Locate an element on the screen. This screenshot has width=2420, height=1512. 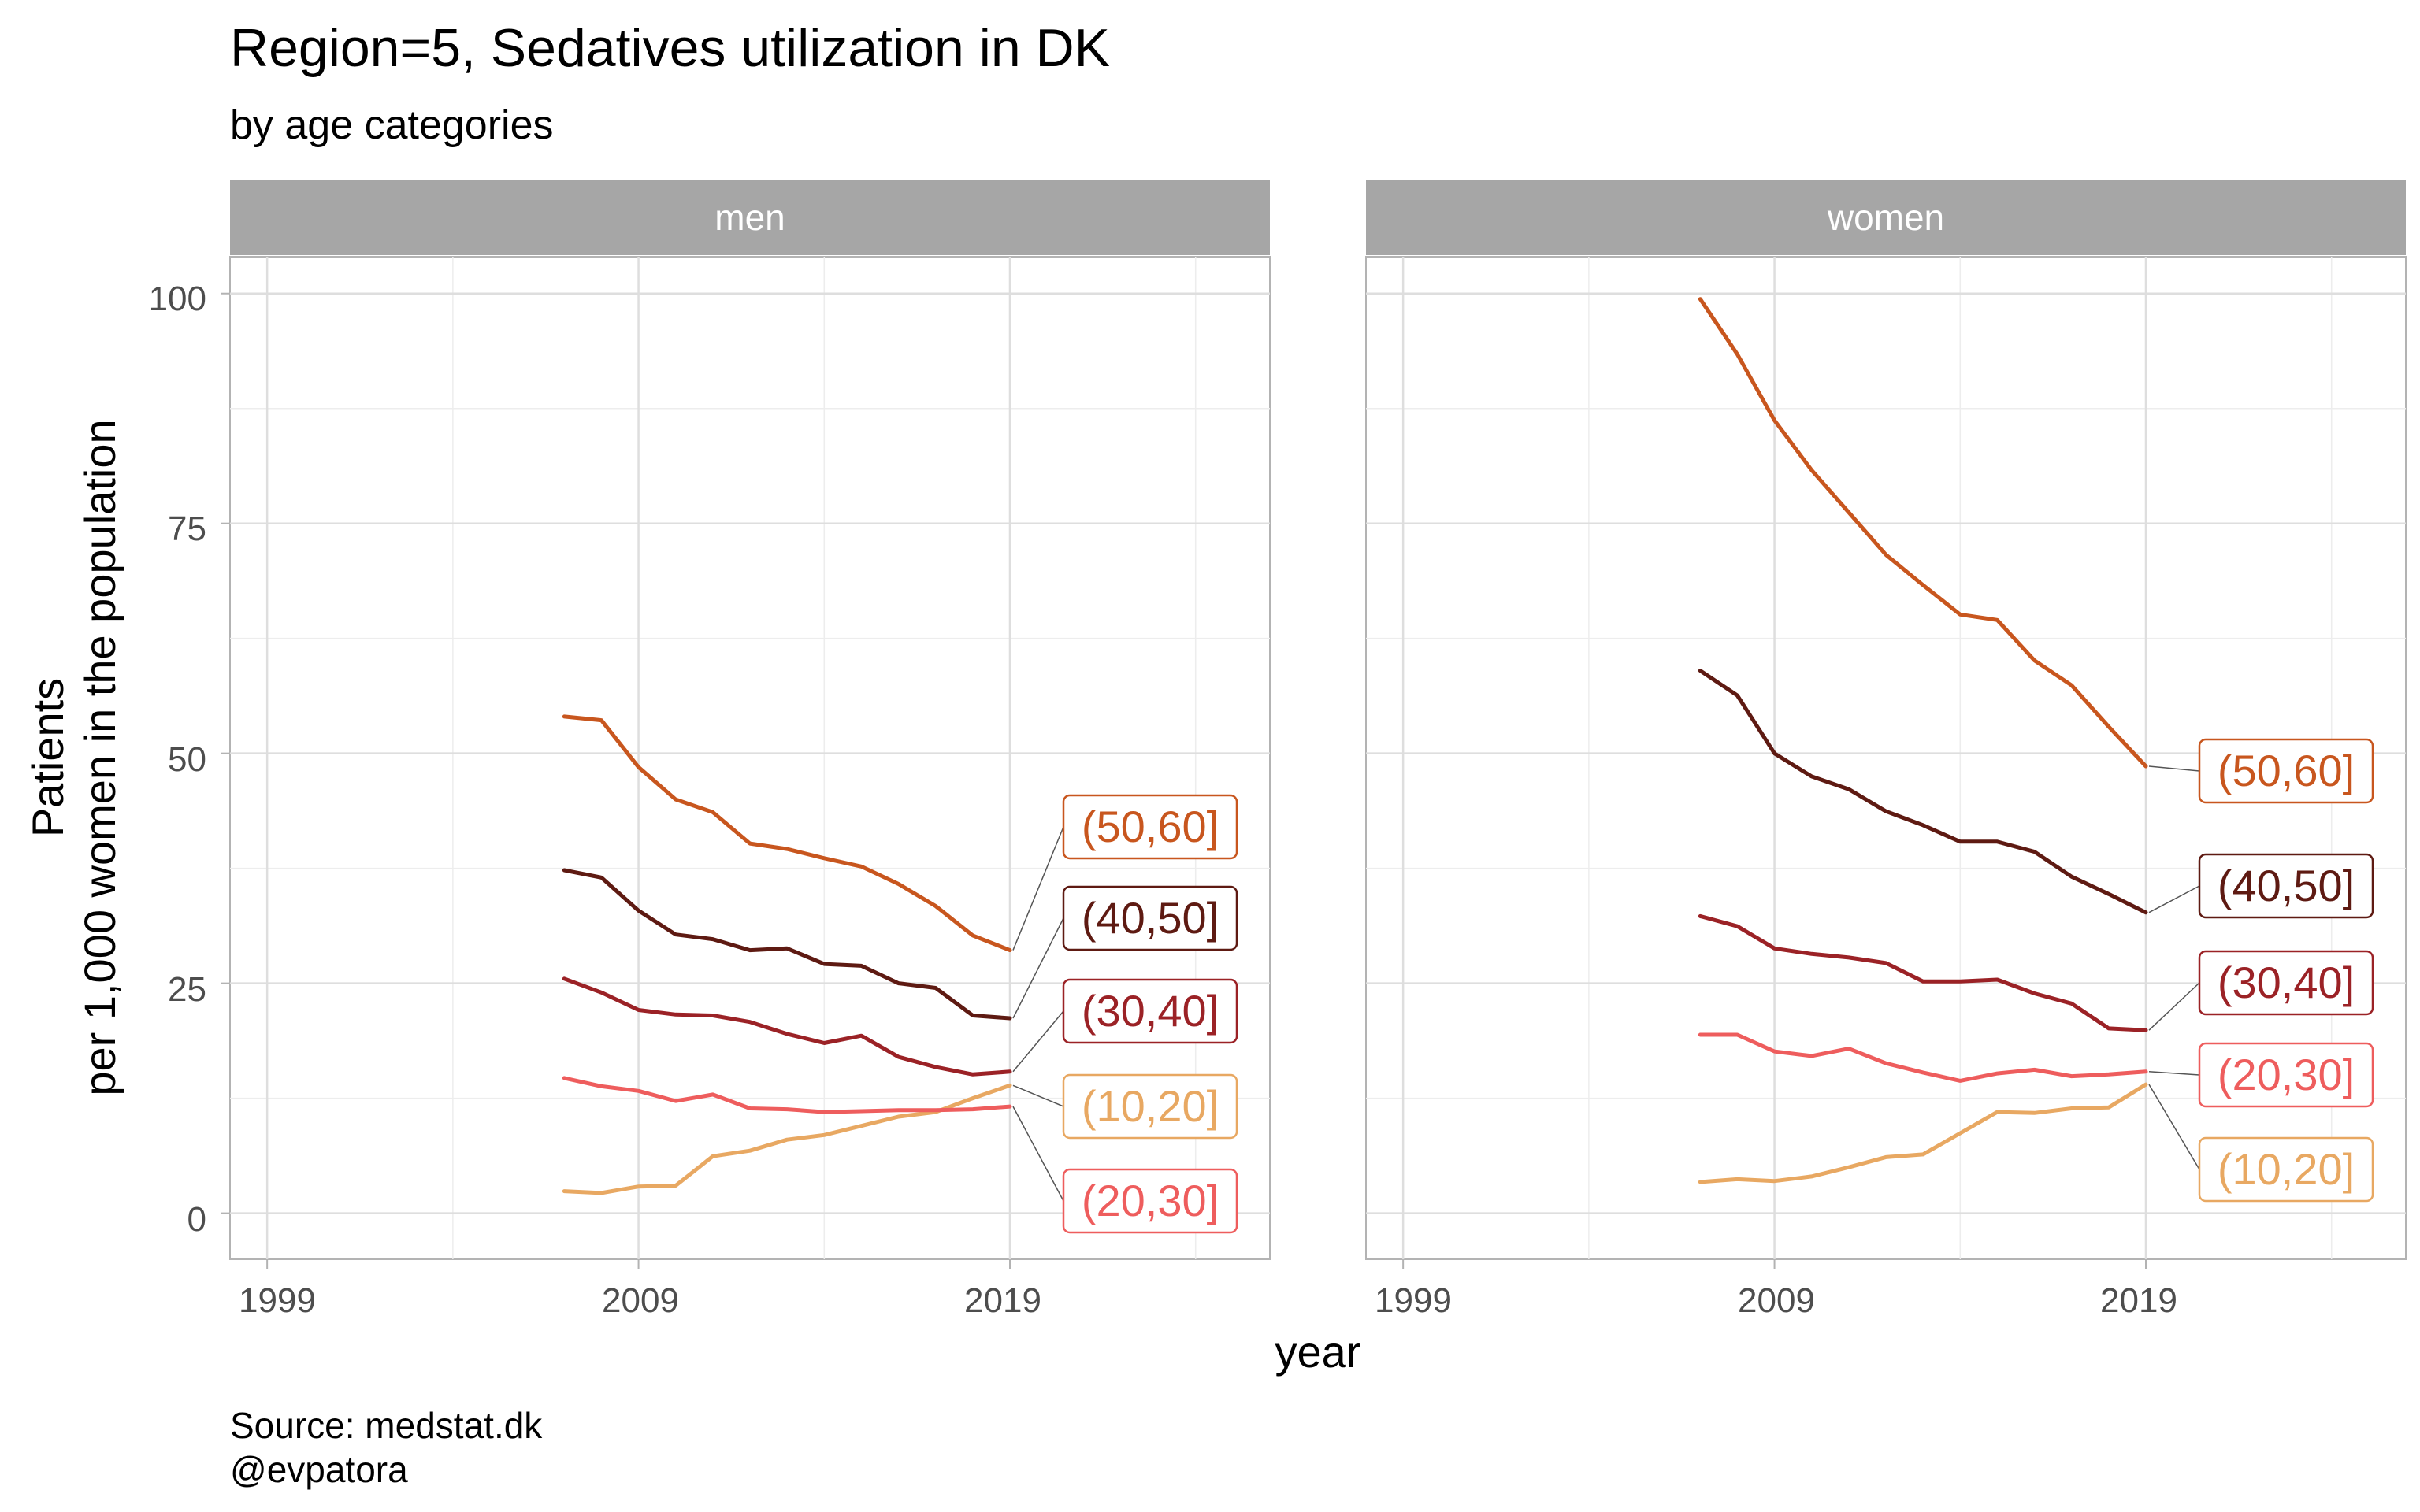
end-label-women--40-50-: (40,50] is located at coordinates (2261, 886).